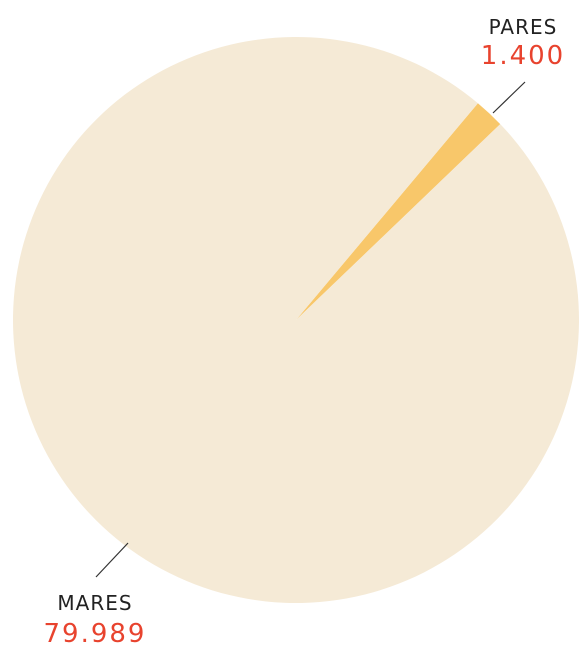 This screenshot has height=649, width=579. What do you see at coordinates (94, 603) in the screenshot?
I see `slice-label: MARES` at bounding box center [94, 603].